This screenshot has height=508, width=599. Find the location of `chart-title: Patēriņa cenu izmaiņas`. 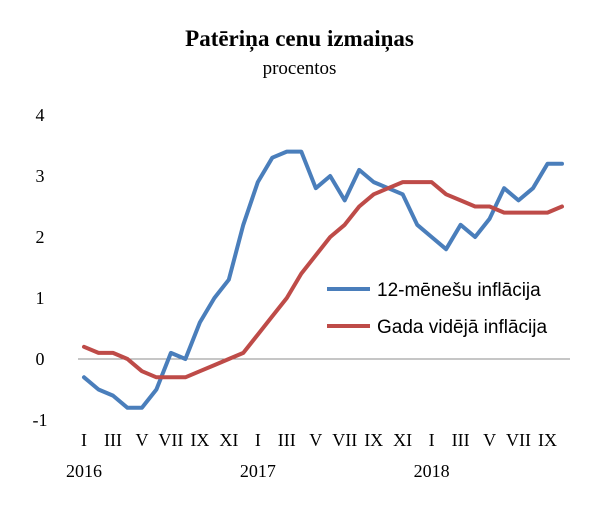

chart-title: Patēriņa cenu izmaiņas is located at coordinates (299, 38).